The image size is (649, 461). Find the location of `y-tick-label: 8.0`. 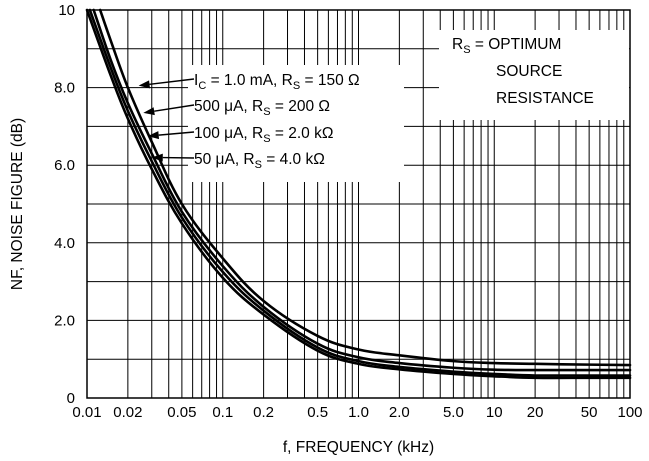

y-tick-label: 8.0 is located at coordinates (64, 88).